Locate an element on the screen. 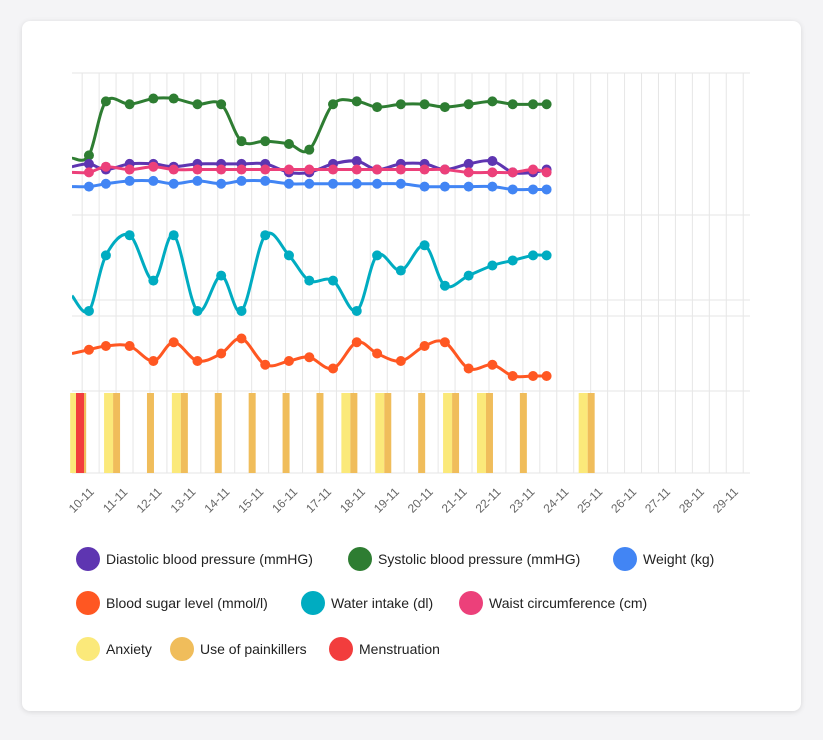 The image size is (823, 740). x-tick-label: 15-11 is located at coordinates (250, 499).